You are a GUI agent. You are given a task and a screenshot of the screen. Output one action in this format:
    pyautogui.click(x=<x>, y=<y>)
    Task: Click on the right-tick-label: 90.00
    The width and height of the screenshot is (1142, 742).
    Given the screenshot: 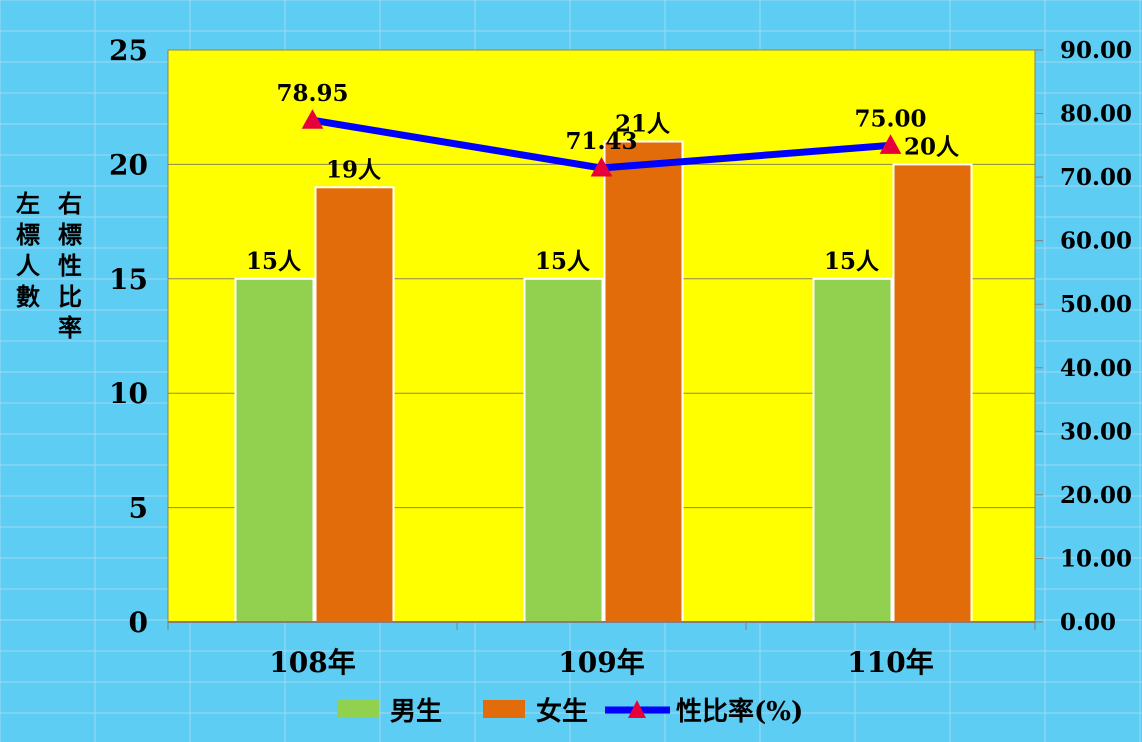 What is the action you would take?
    pyautogui.click(x=1096, y=50)
    